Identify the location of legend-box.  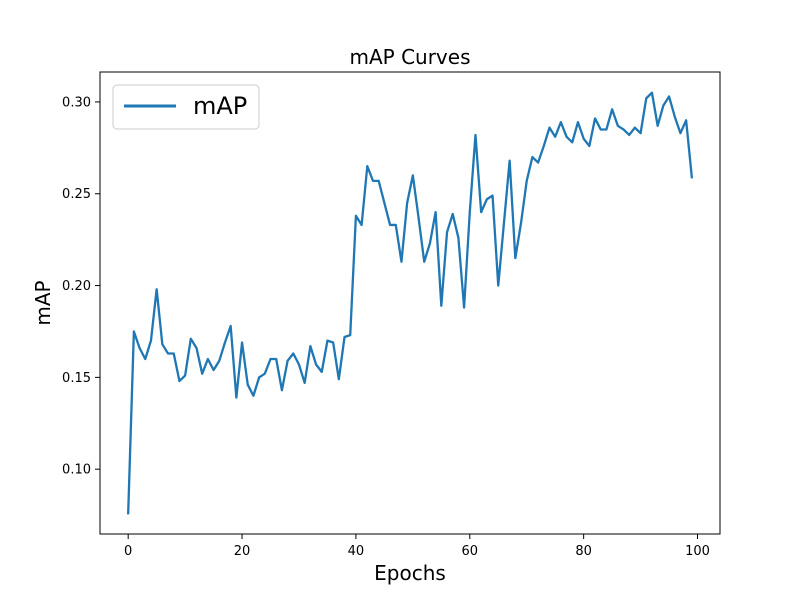
(186, 107).